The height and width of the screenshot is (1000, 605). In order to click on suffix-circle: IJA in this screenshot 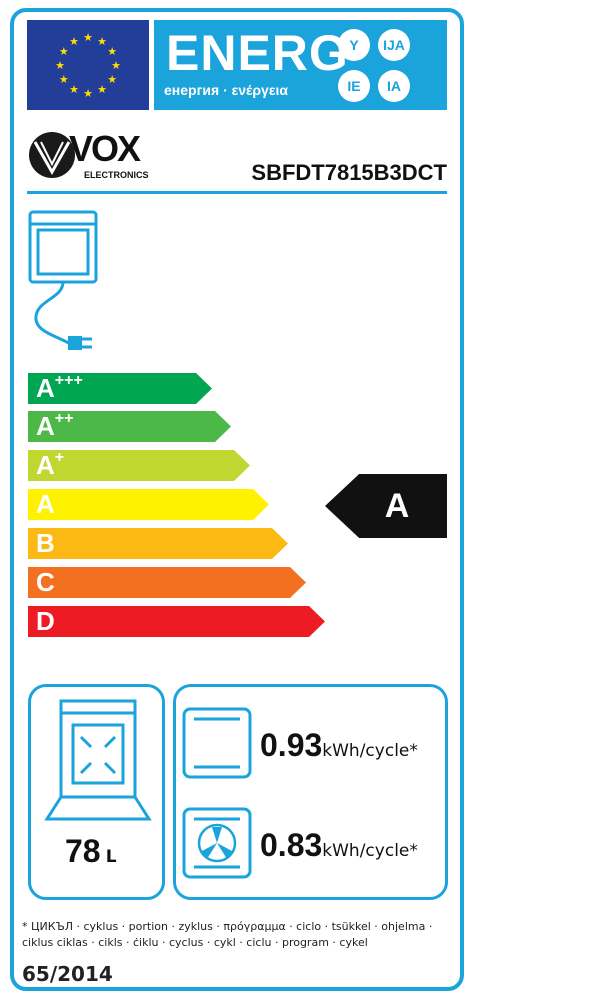, I will do `click(394, 45)`.